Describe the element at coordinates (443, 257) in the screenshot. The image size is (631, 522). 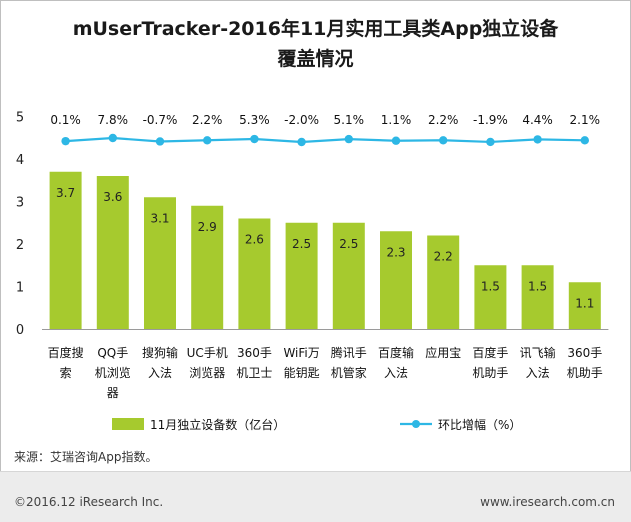
I see `bar-value-label: 2.2` at that location.